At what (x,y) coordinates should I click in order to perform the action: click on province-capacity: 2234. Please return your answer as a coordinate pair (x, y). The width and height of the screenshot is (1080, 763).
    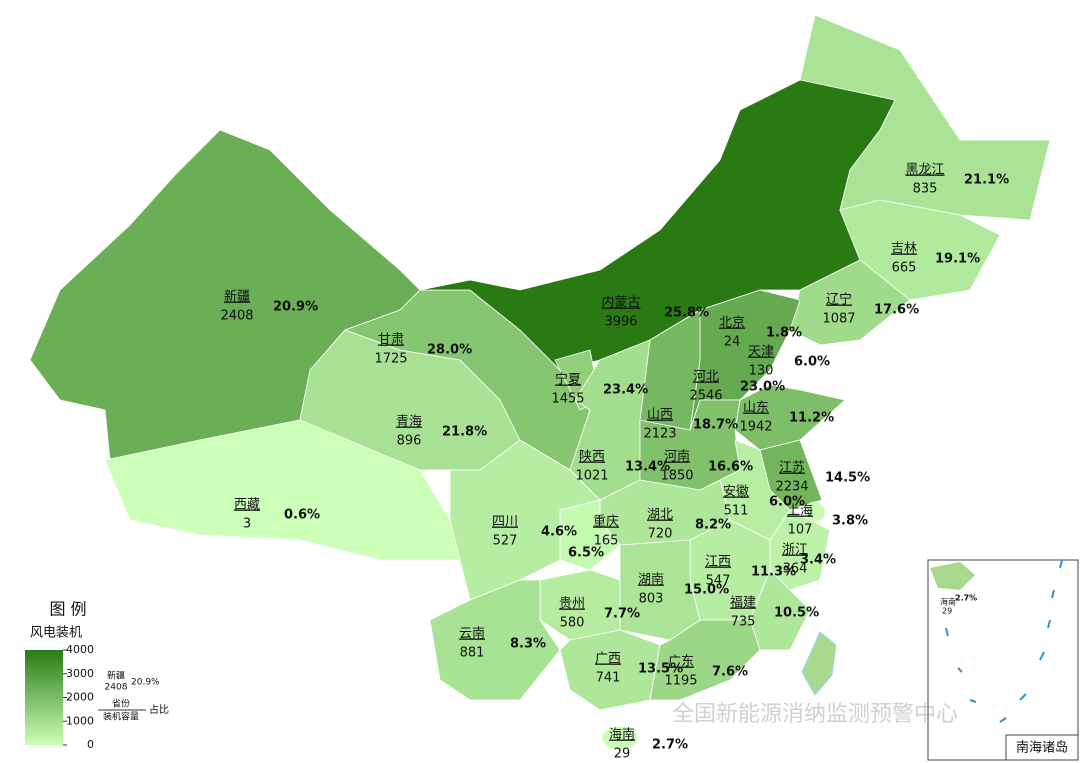
    Looking at the image, I should click on (791, 487).